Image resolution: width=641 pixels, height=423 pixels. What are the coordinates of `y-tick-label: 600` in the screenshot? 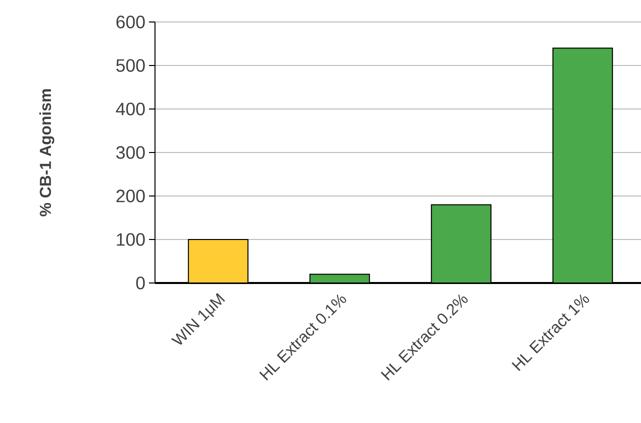 It's located at (130, 22).